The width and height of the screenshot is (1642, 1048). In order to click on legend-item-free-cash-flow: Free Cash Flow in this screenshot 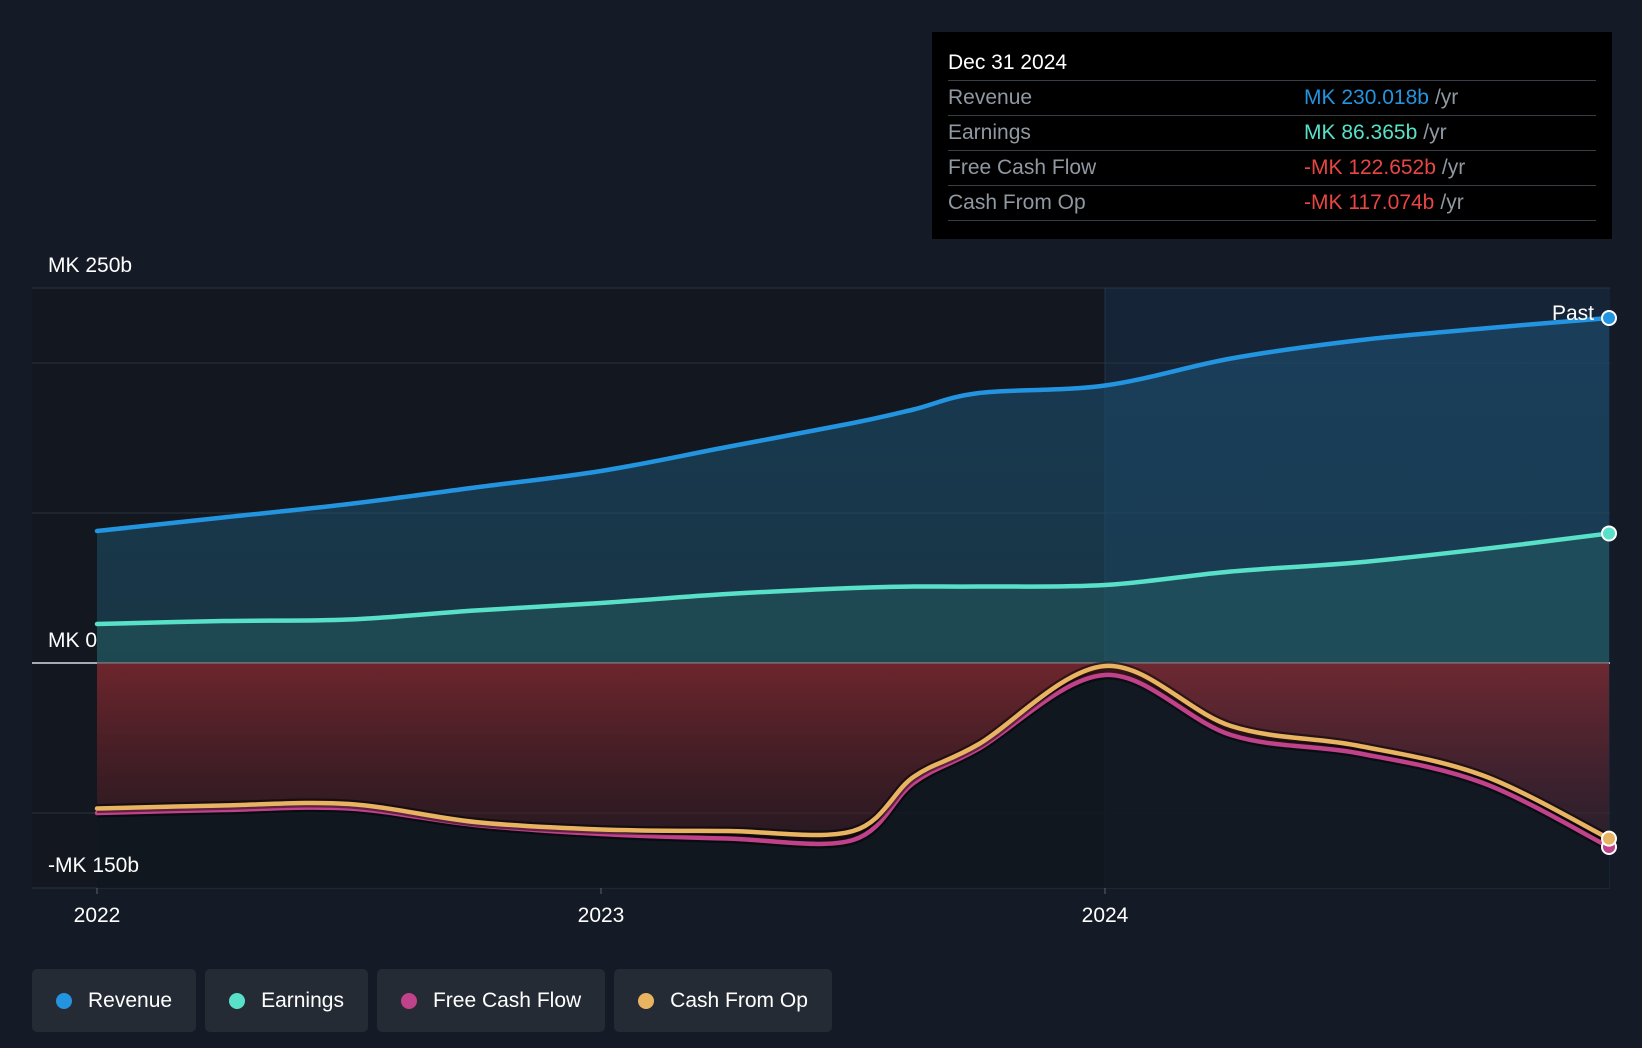, I will do `click(491, 1000)`.